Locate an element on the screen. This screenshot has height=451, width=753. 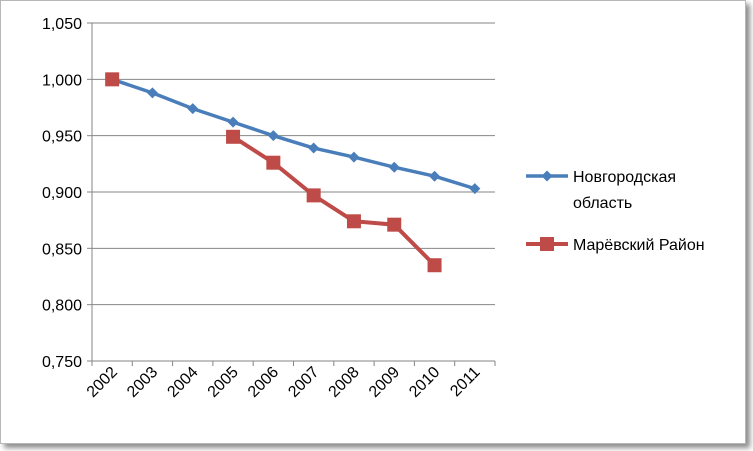
legend-item-1: Новгородская область is located at coordinates (601, 190).